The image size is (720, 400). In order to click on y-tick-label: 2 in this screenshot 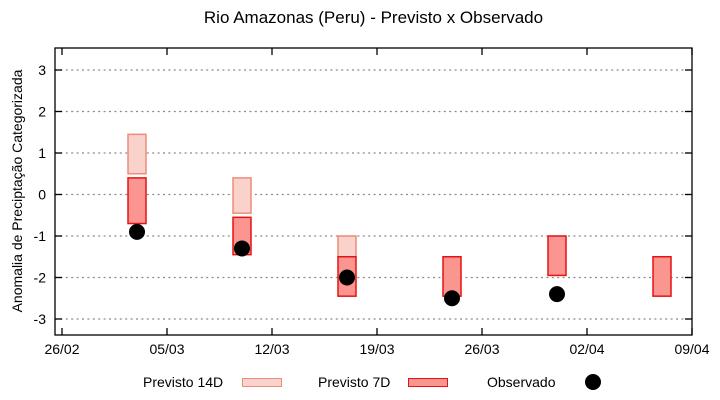, I will do `click(42, 112)`.